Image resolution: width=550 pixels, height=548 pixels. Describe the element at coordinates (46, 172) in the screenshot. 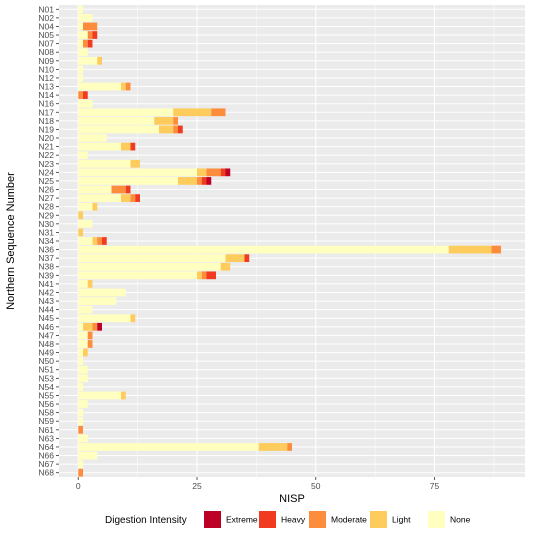

I see `y-tick-label: N24` at that location.